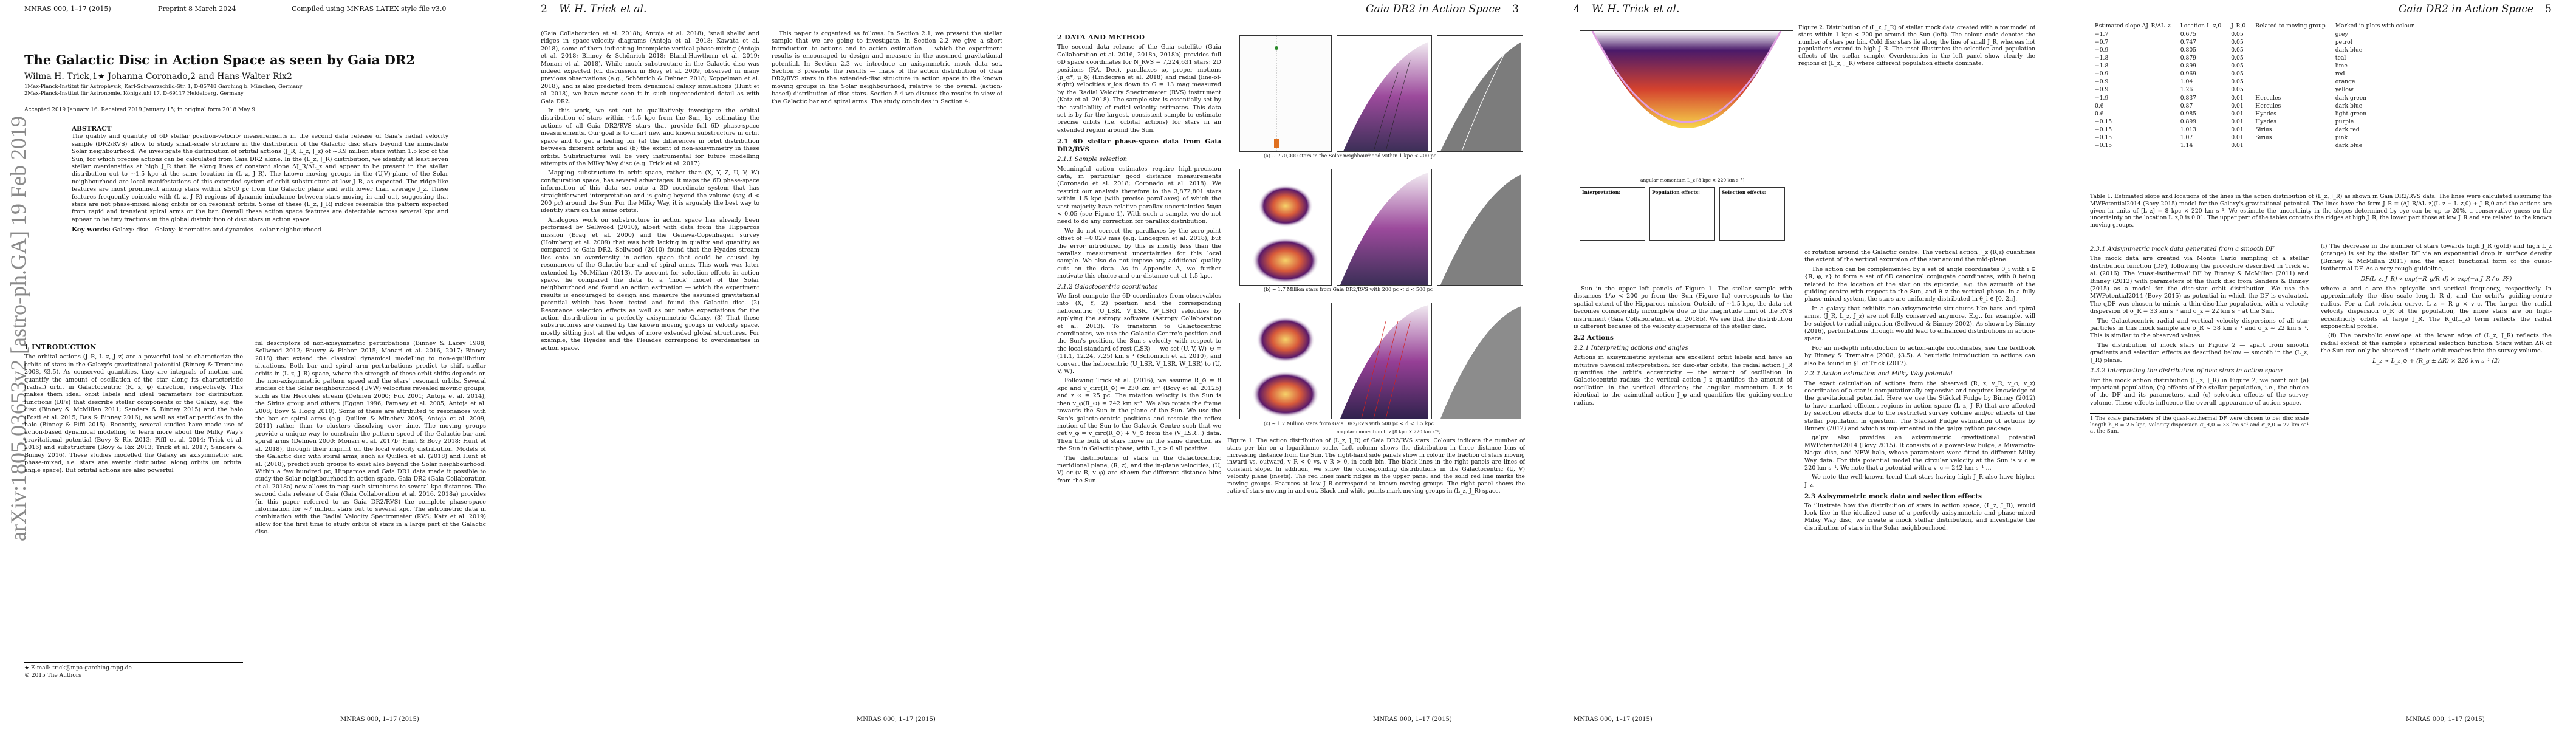 This screenshot has height=729, width=2576. What do you see at coordinates (1682, 214) in the screenshot?
I see `legend-population: Population effects:` at bounding box center [1682, 214].